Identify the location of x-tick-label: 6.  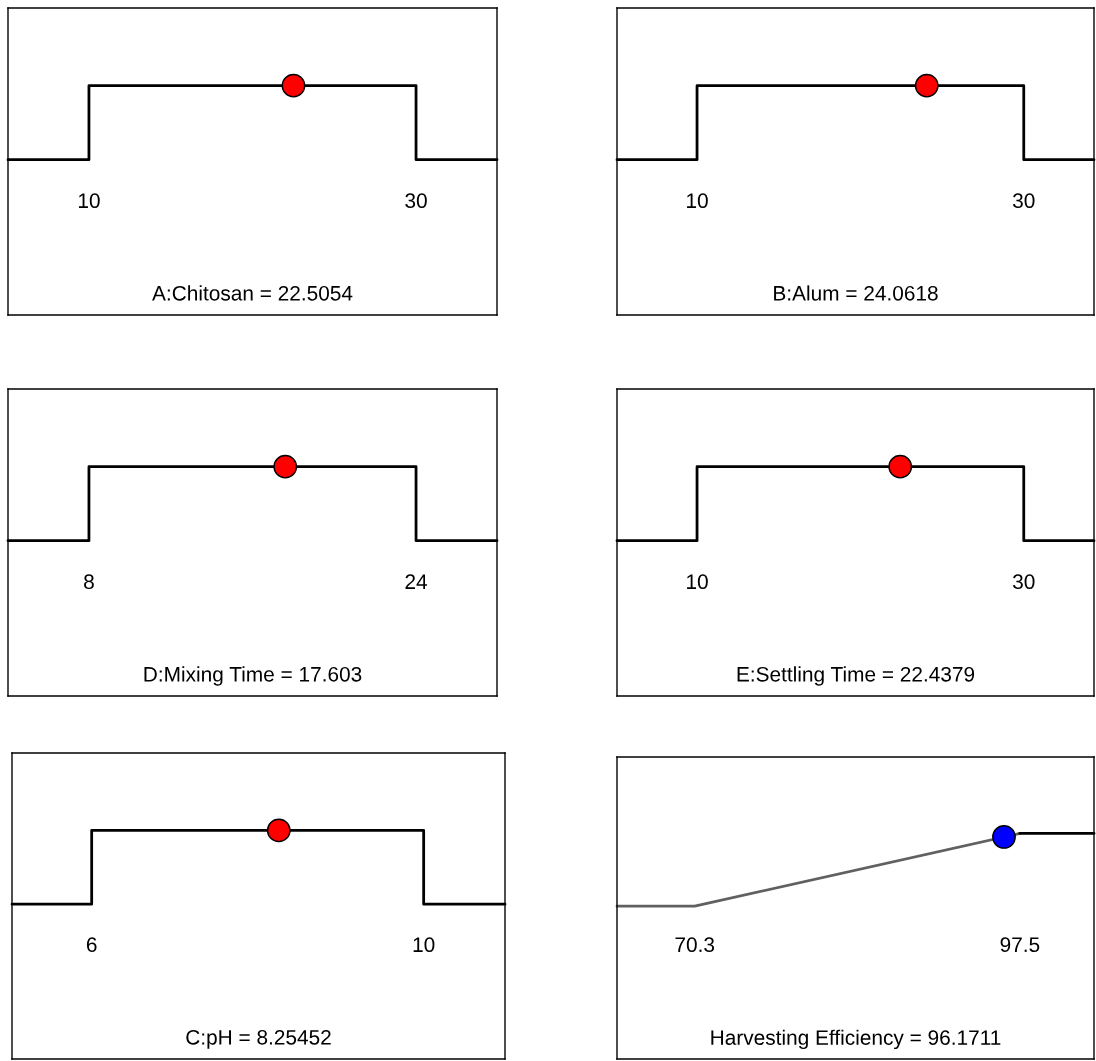
(91, 945).